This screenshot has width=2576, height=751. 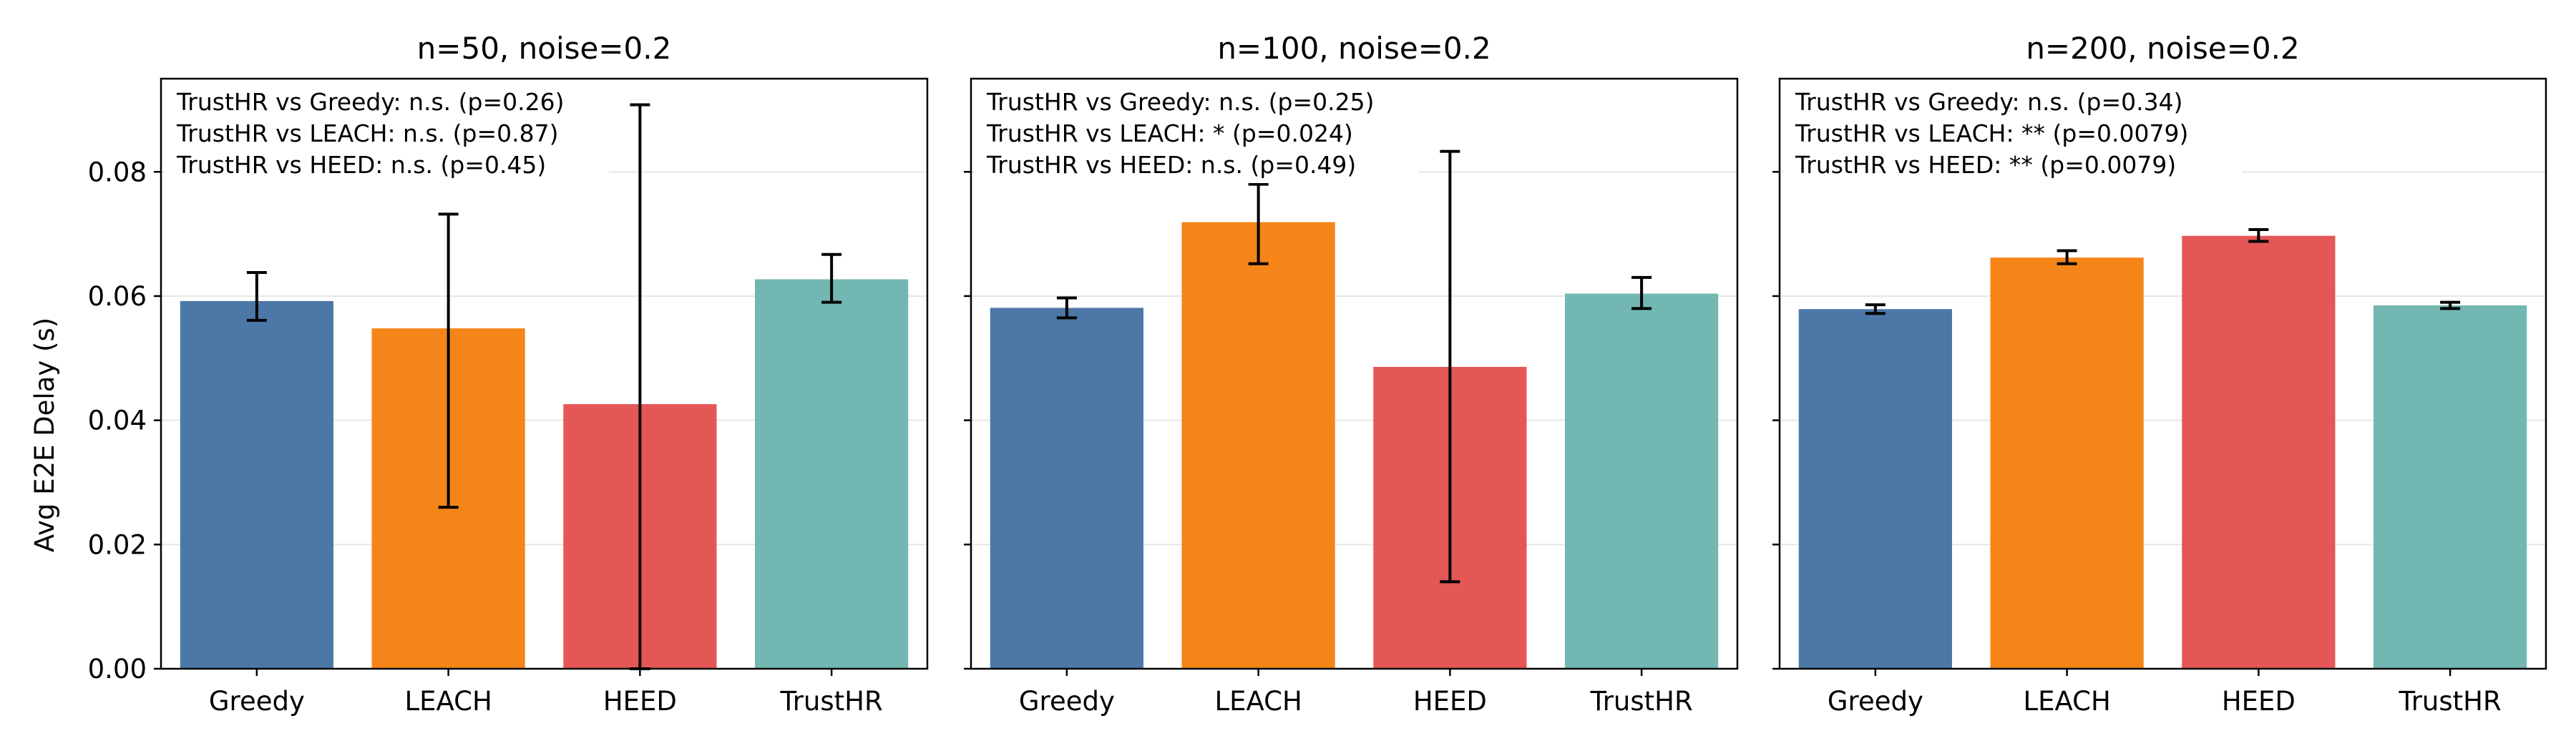 I want to click on y-axis-label: Avg E2E Delay (s), so click(x=44, y=435).